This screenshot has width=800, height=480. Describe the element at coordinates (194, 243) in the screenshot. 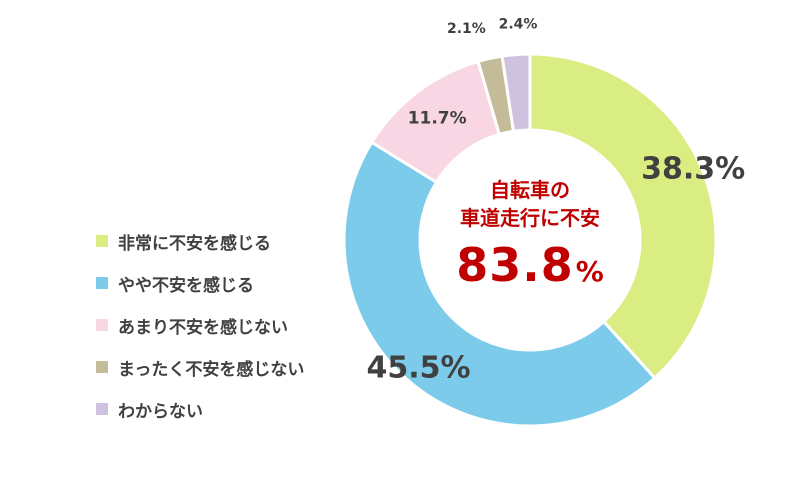

I see `legend-label-1: 非常に不安を感じる` at that location.